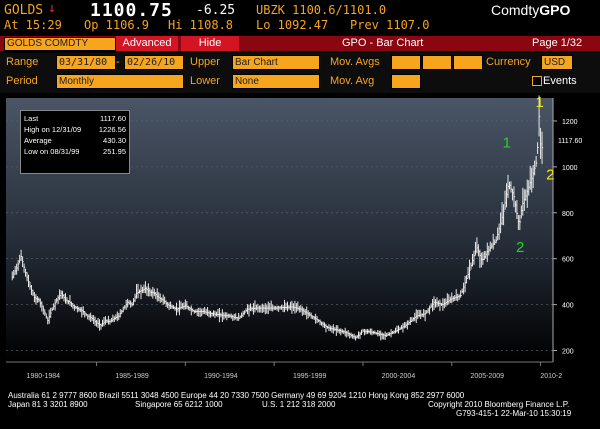  I want to click on brand-logo: ComdtyGPO, so click(530, 10).